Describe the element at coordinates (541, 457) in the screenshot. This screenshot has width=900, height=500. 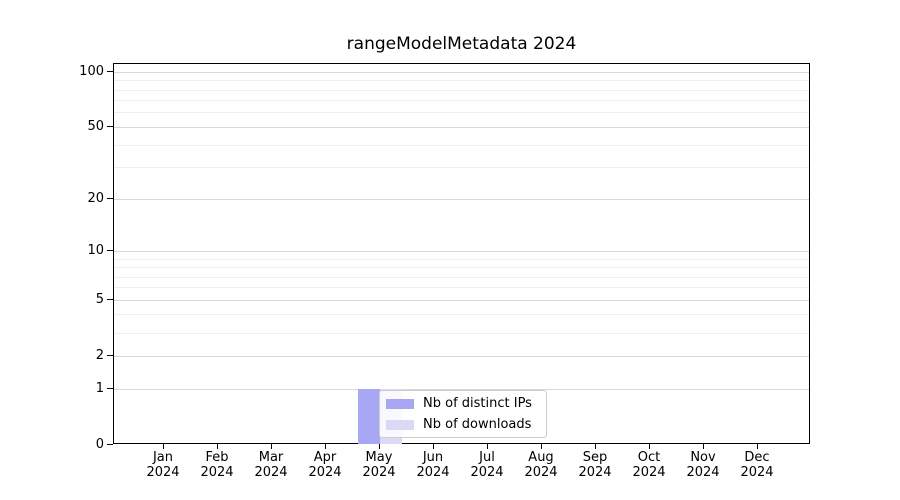
I see `x-tick-month: Aug` at that location.